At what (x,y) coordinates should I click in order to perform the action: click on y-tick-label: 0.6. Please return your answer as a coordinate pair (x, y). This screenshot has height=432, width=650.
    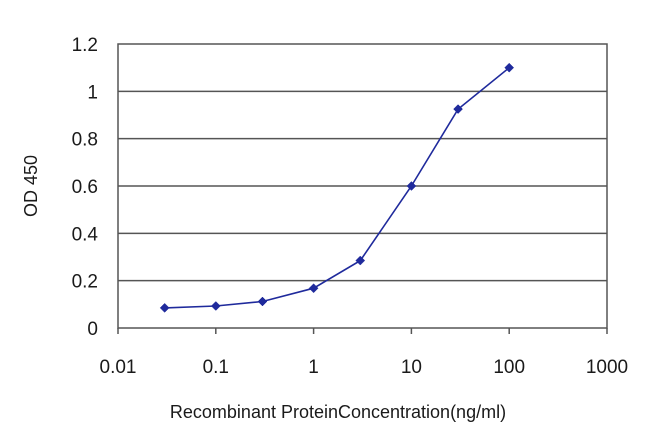
    Looking at the image, I should click on (85, 187).